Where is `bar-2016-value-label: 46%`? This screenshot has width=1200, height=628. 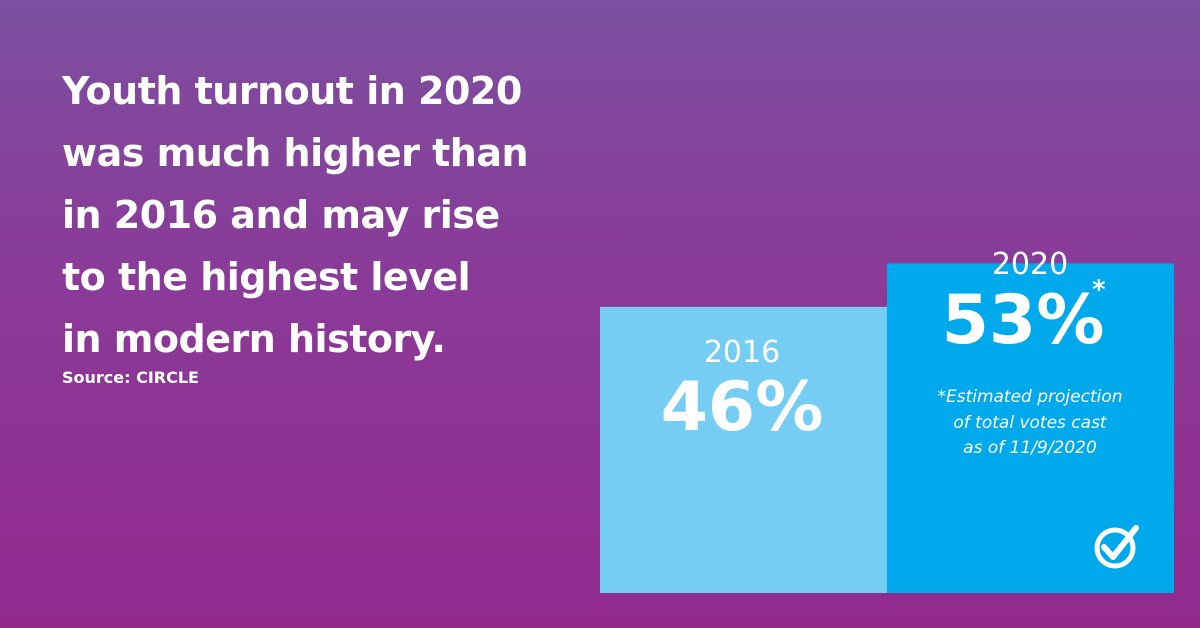
bar-2016-value-label: 46% is located at coordinates (742, 407).